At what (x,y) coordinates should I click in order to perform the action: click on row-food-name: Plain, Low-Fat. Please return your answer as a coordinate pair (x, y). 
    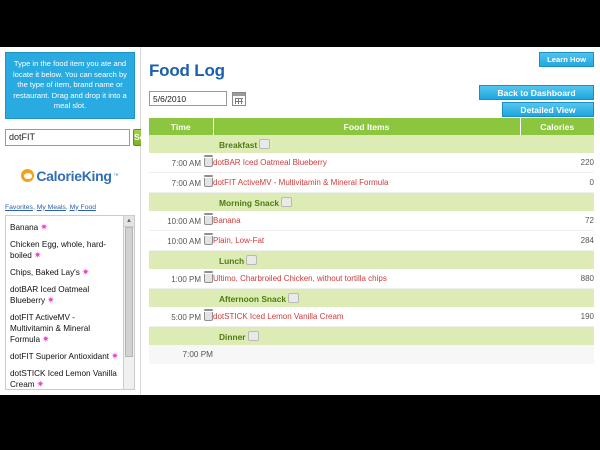
    Looking at the image, I should click on (366, 240).